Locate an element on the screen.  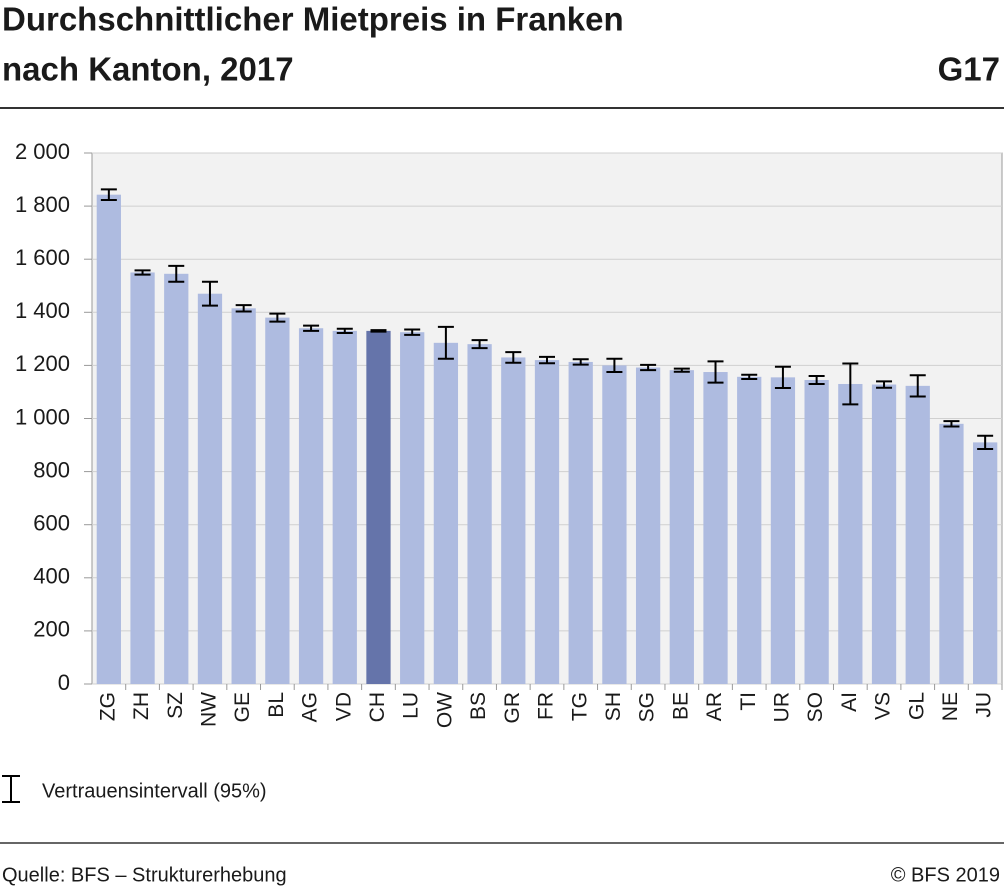
y-tick-label: 1 600 is located at coordinates (42, 257).